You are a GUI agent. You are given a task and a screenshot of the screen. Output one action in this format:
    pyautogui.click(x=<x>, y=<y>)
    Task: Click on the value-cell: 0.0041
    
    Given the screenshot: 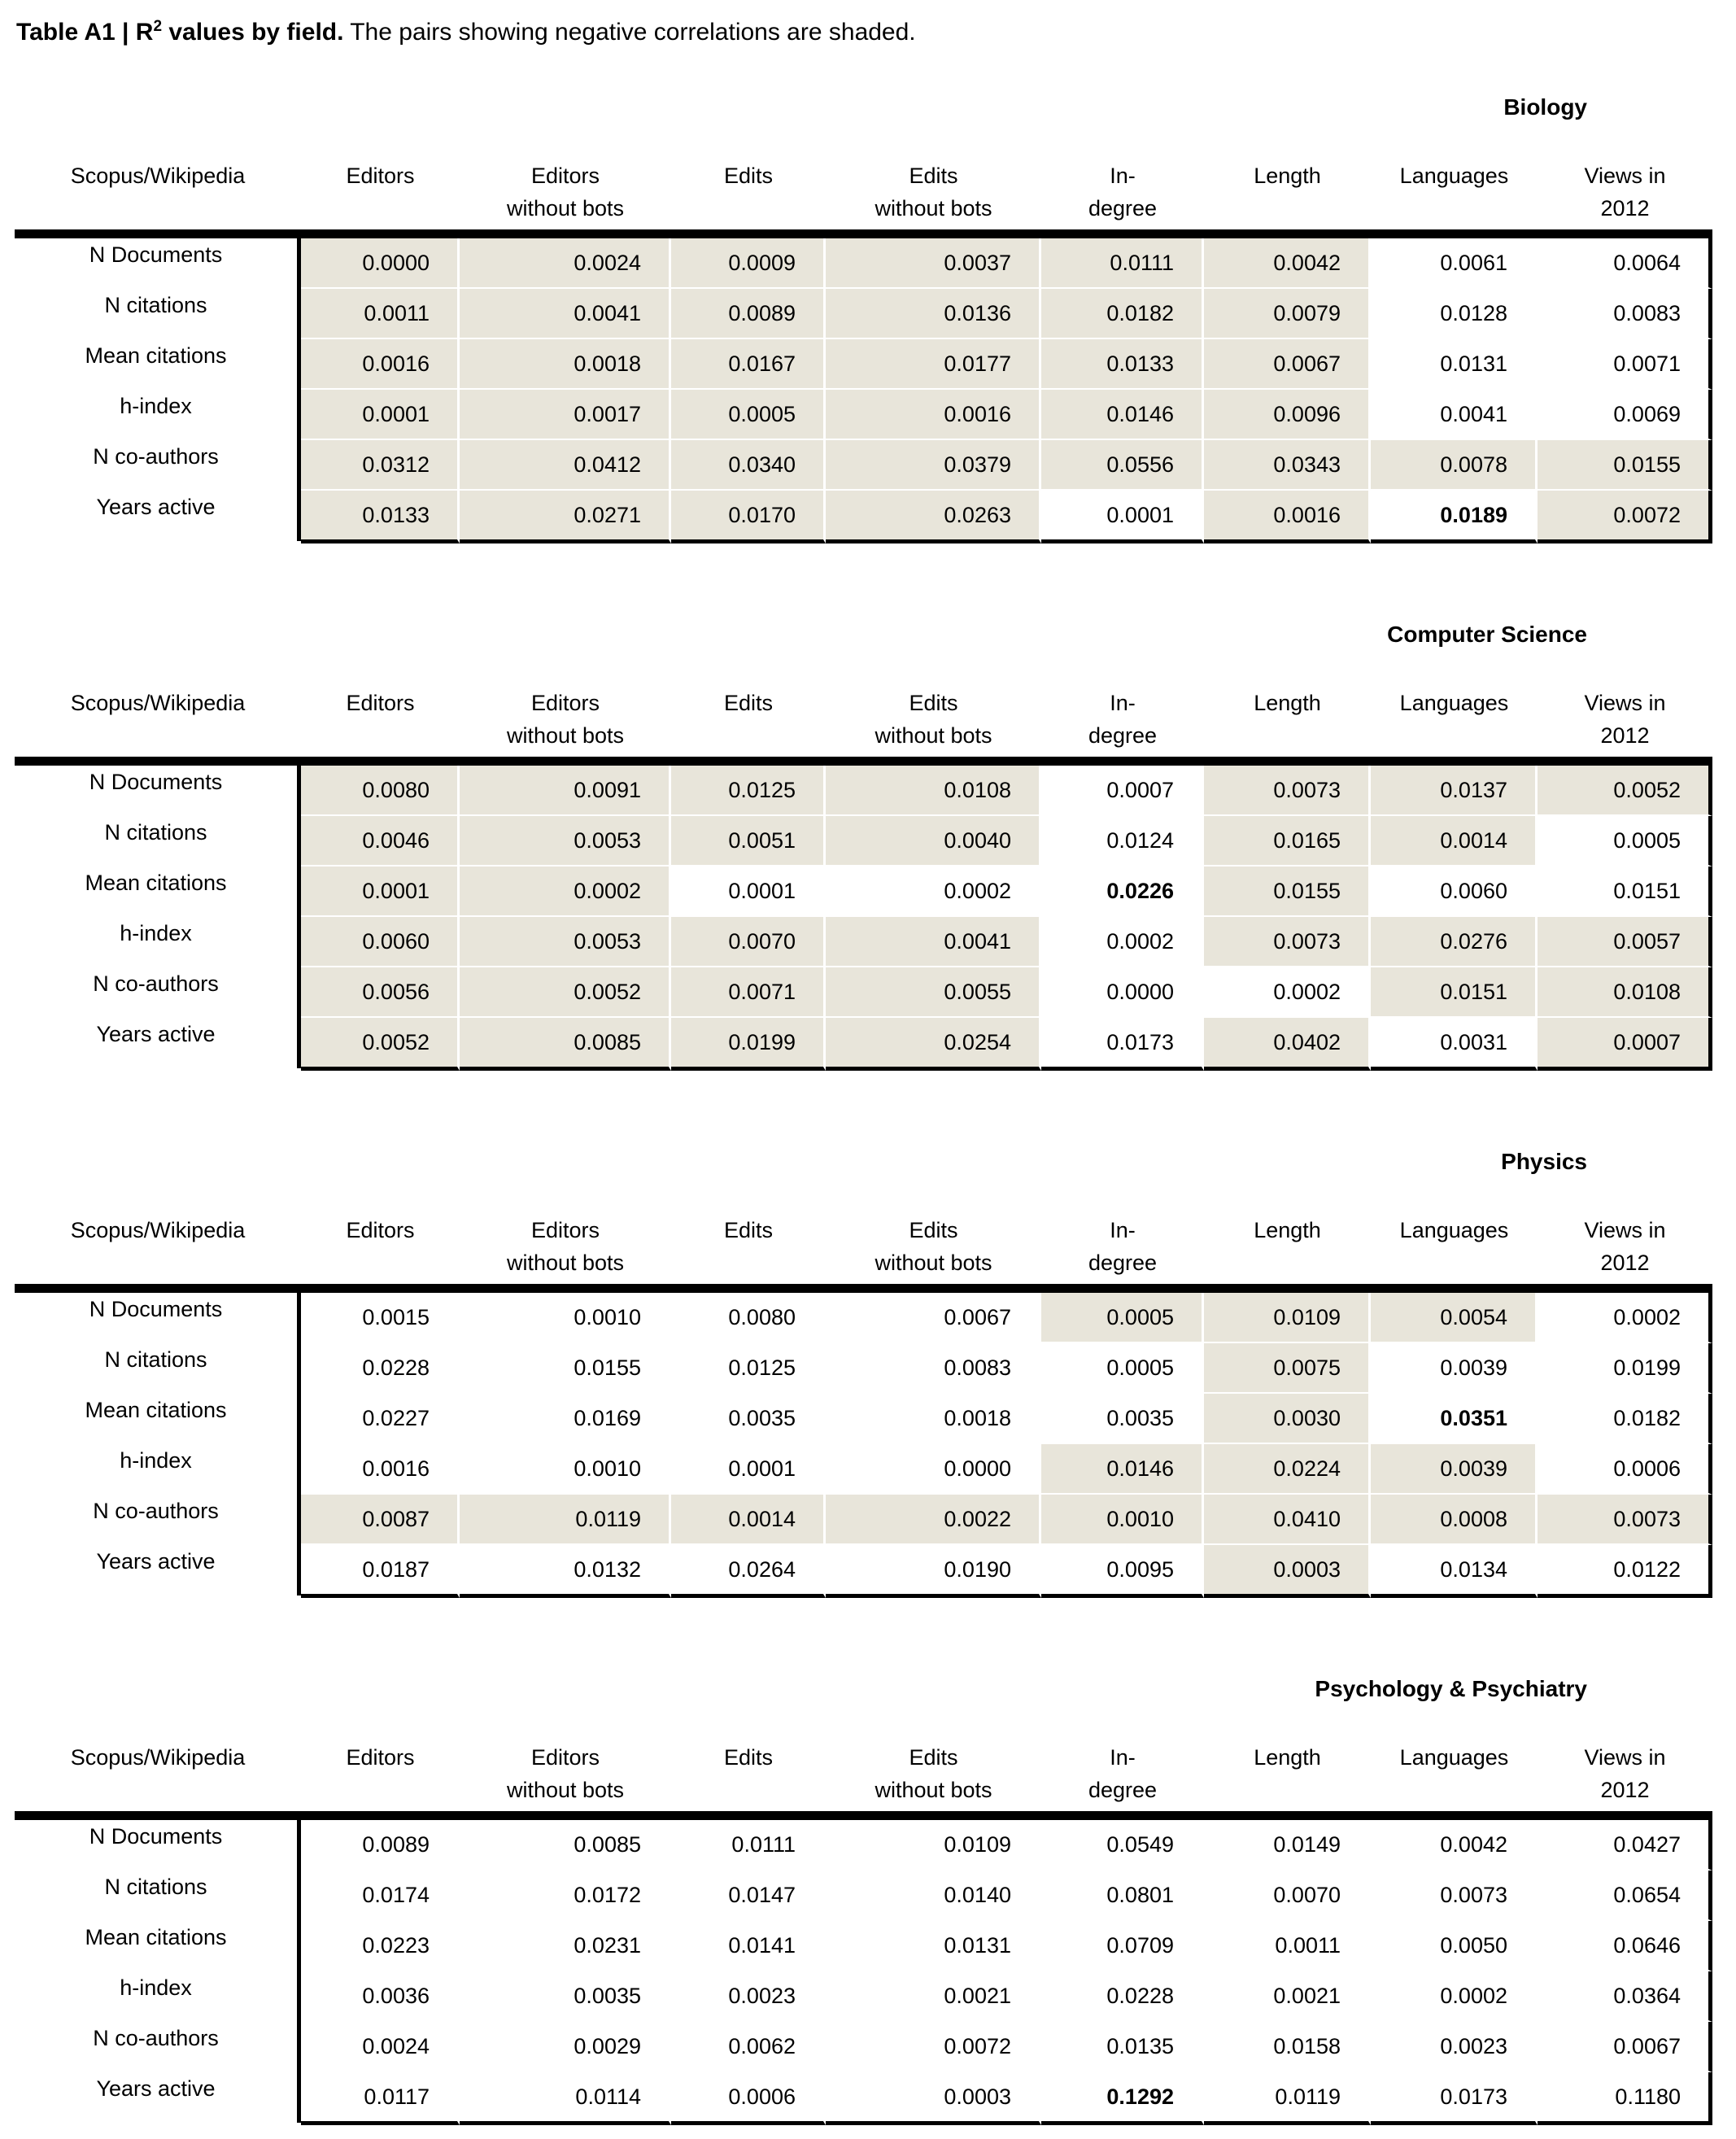 What is the action you would take?
    pyautogui.click(x=1454, y=415)
    